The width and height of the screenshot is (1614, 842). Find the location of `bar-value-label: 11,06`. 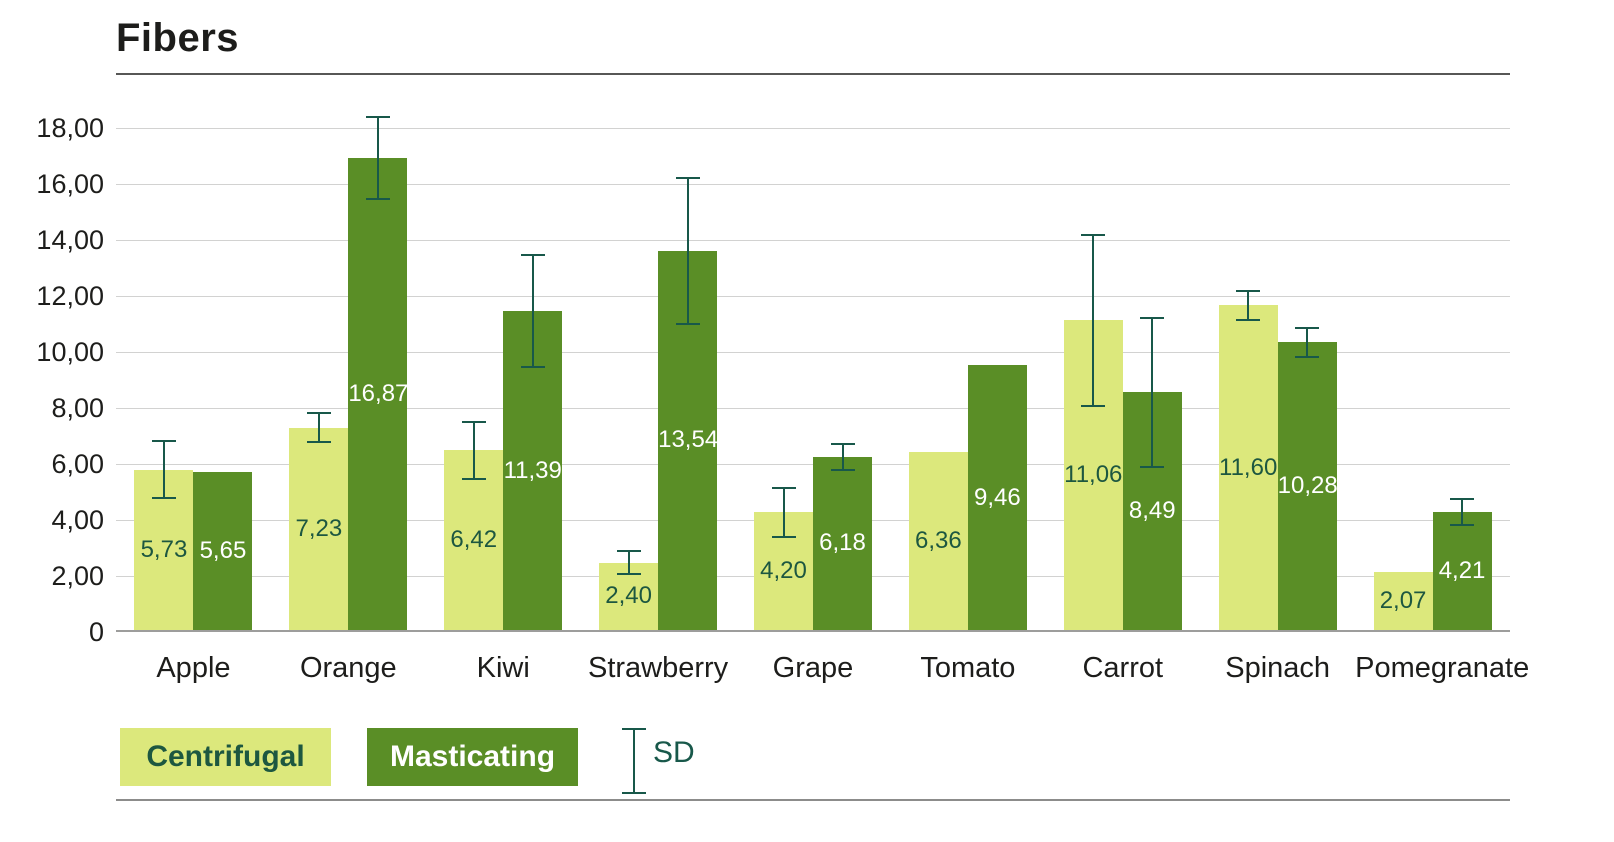

bar-value-label: 11,06 is located at coordinates (1093, 475).